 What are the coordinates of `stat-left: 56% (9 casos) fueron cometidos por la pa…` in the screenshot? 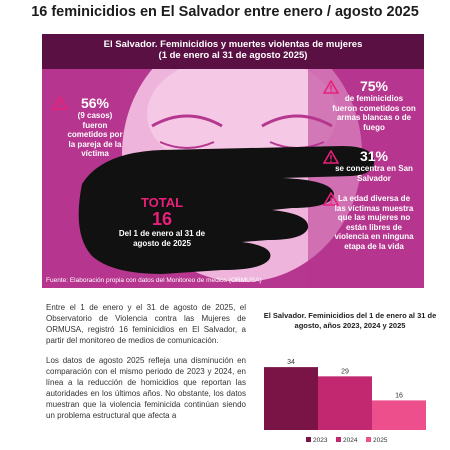 It's located at (95, 127).